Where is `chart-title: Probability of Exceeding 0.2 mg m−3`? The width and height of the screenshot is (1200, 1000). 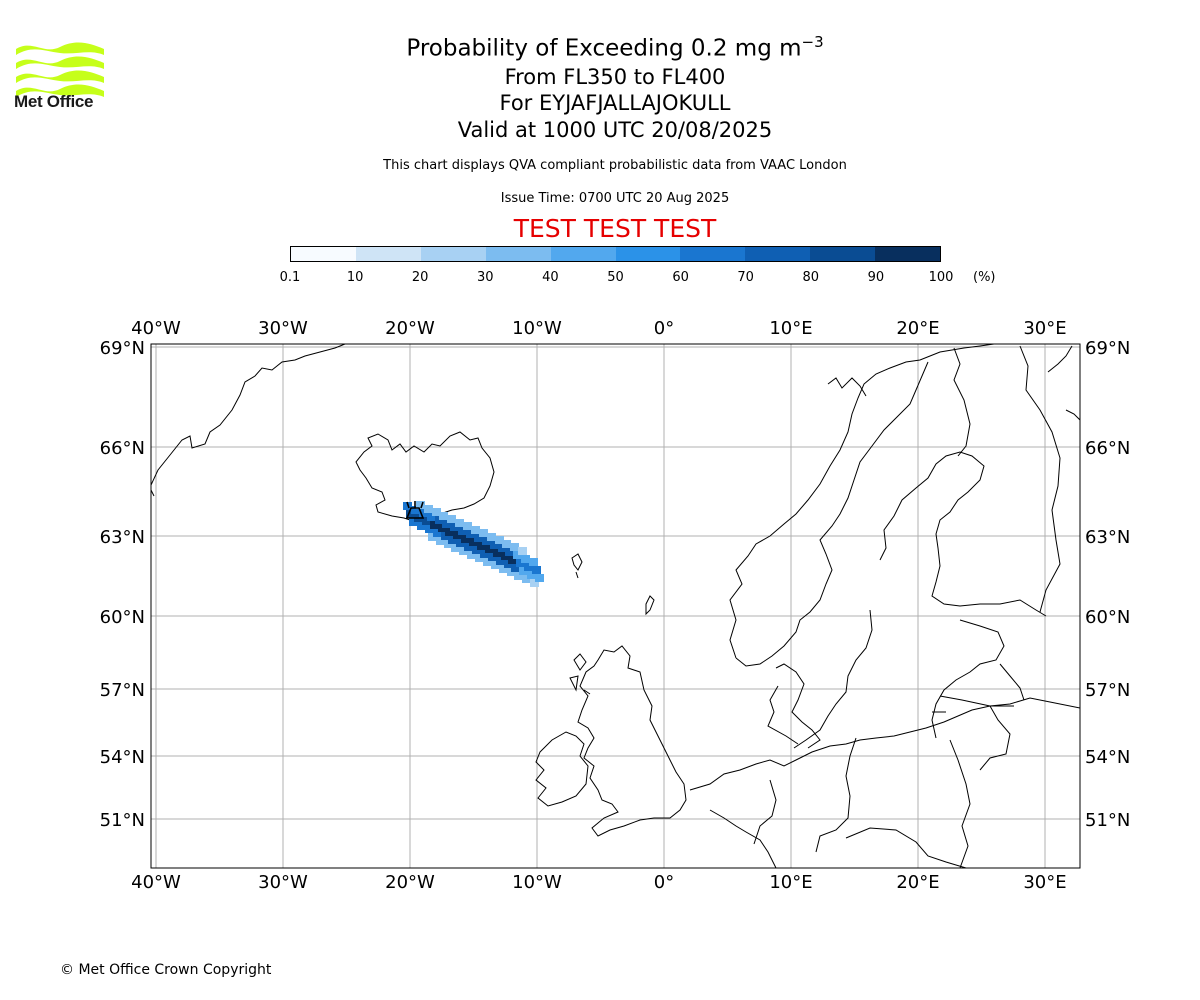 chart-title: Probability of Exceeding 0.2 mg m−3 is located at coordinates (615, 47).